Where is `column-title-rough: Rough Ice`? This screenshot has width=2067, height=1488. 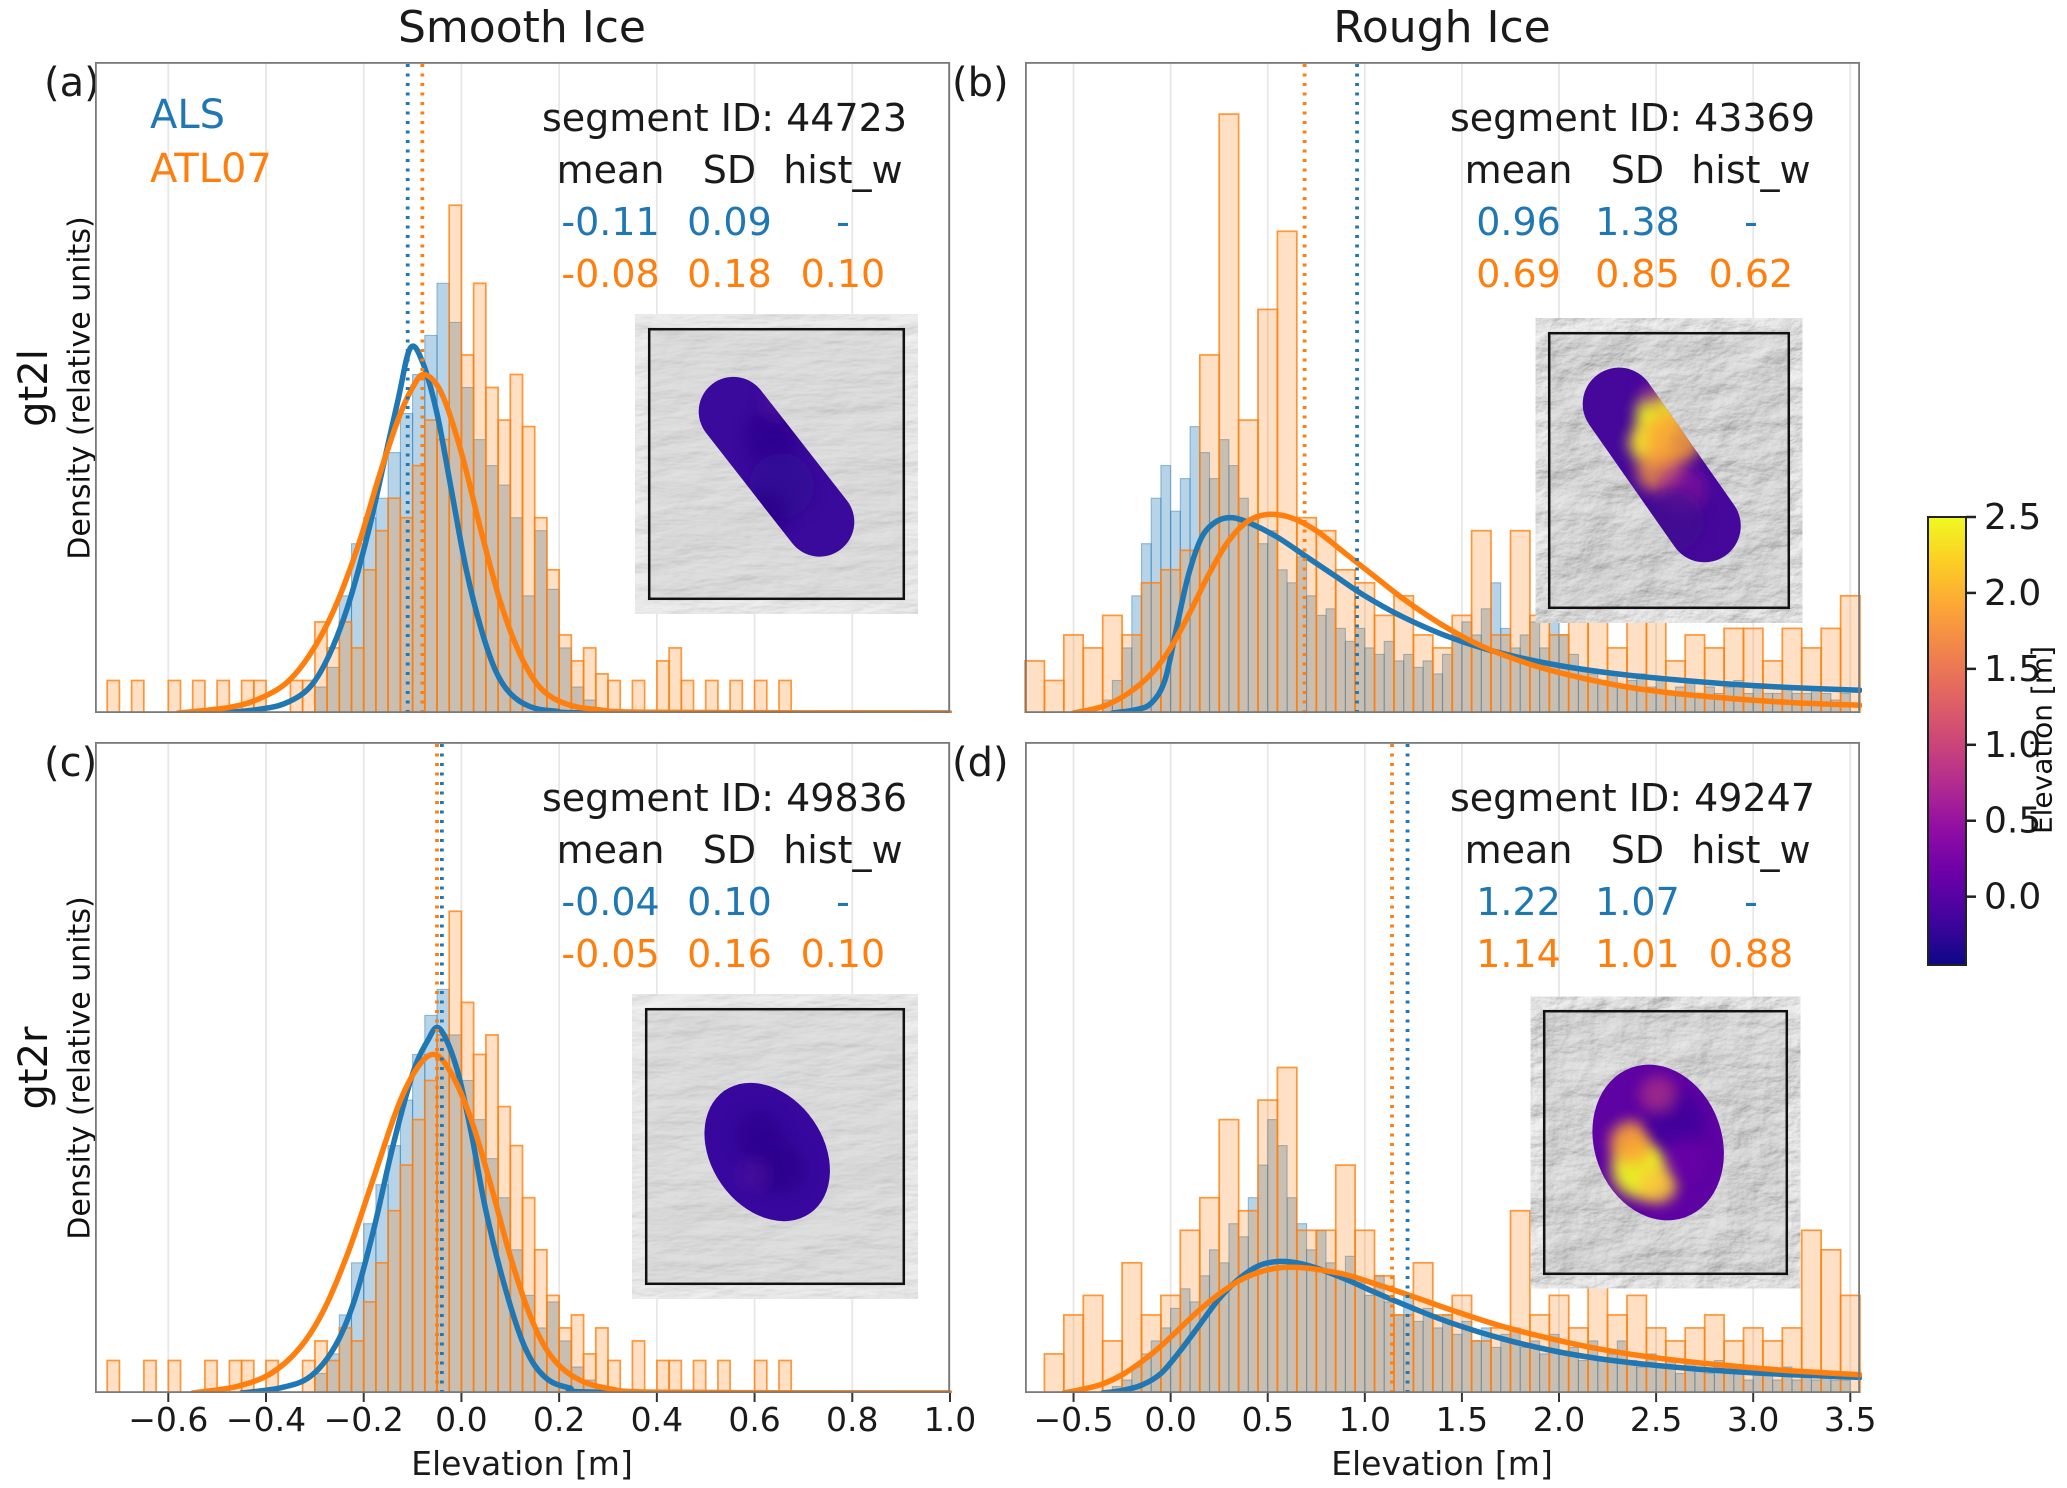 column-title-rough: Rough Ice is located at coordinates (1442, 27).